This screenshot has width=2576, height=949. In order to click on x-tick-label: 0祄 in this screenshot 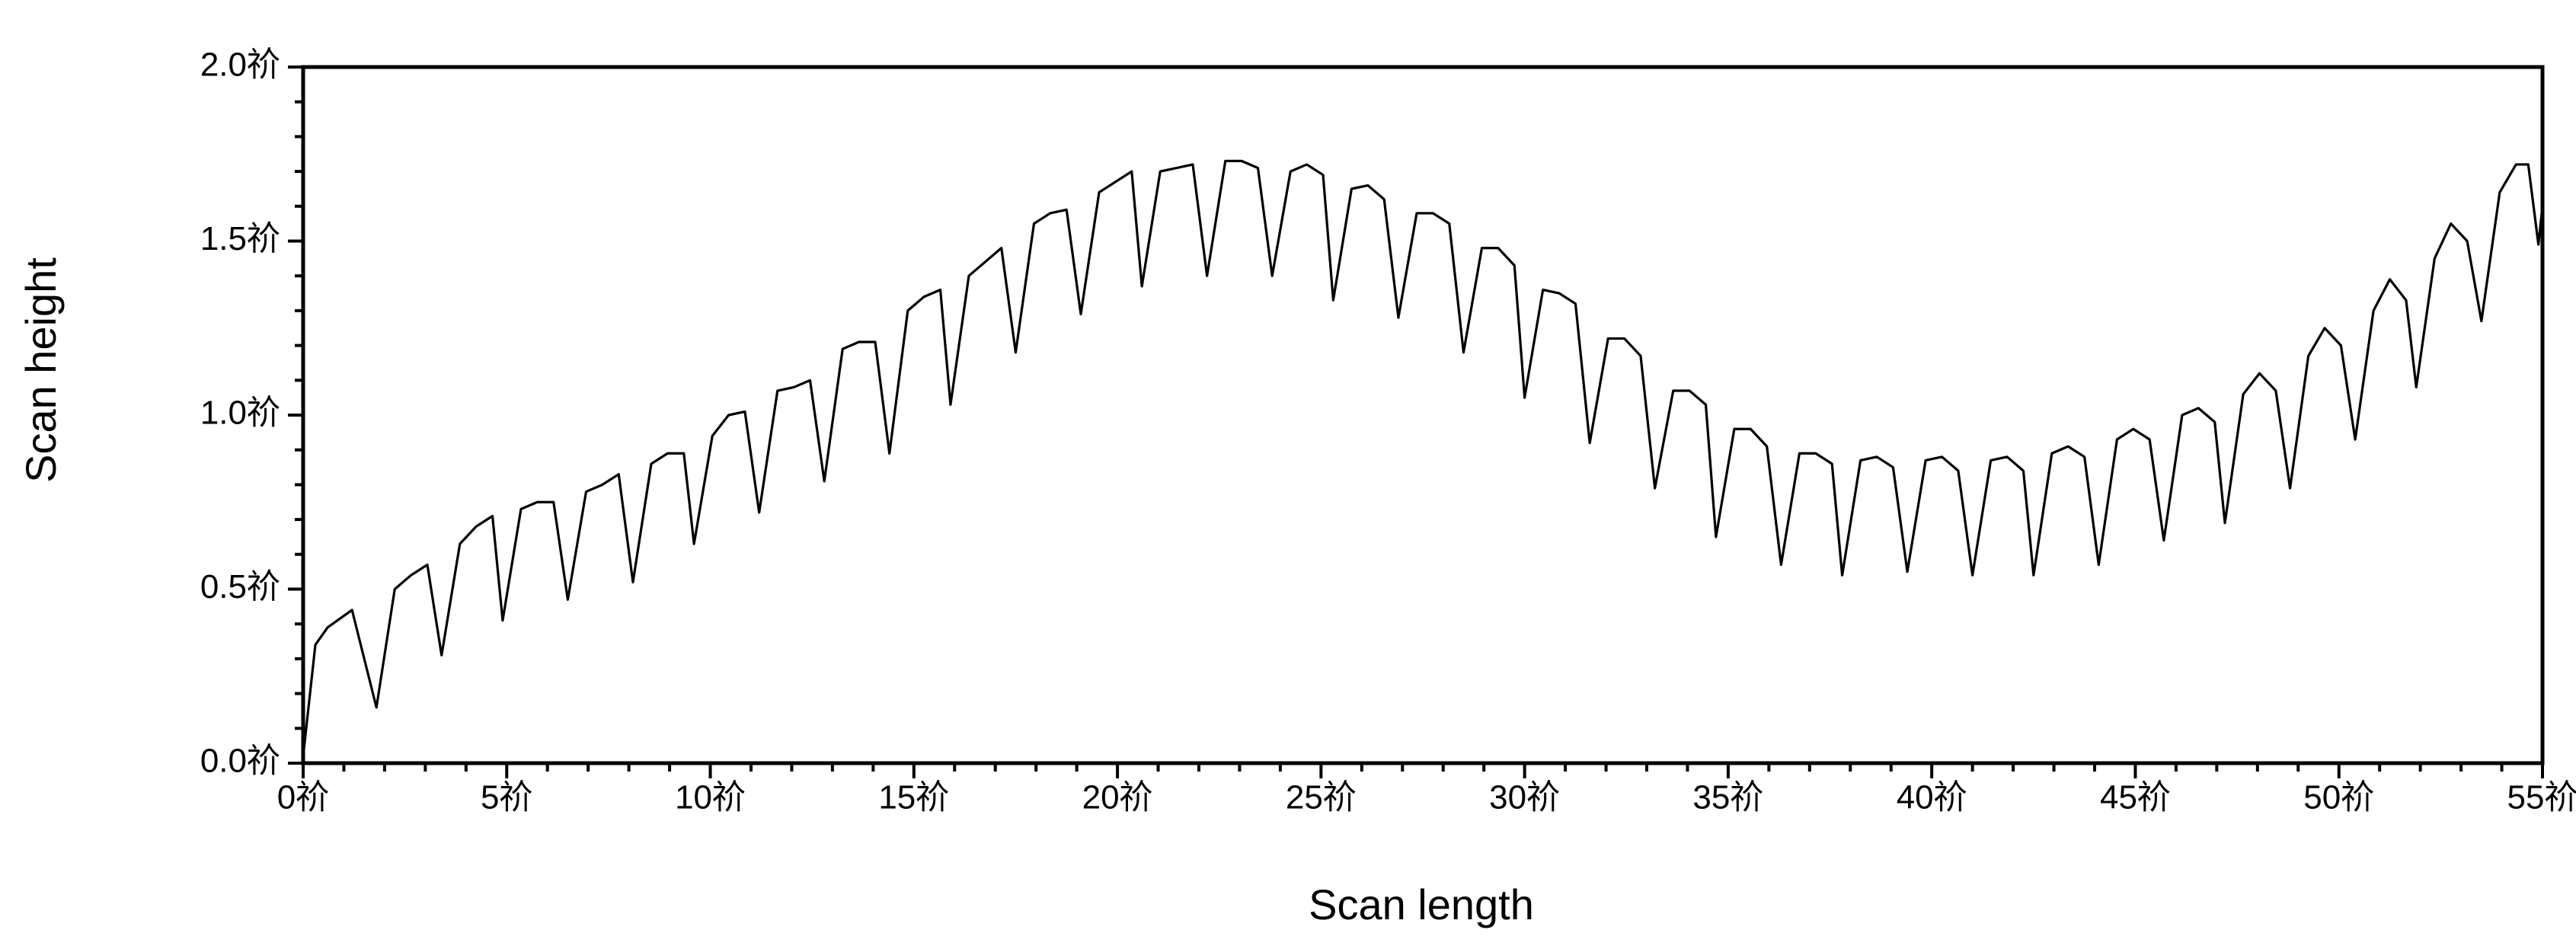, I will do `click(303, 797)`.